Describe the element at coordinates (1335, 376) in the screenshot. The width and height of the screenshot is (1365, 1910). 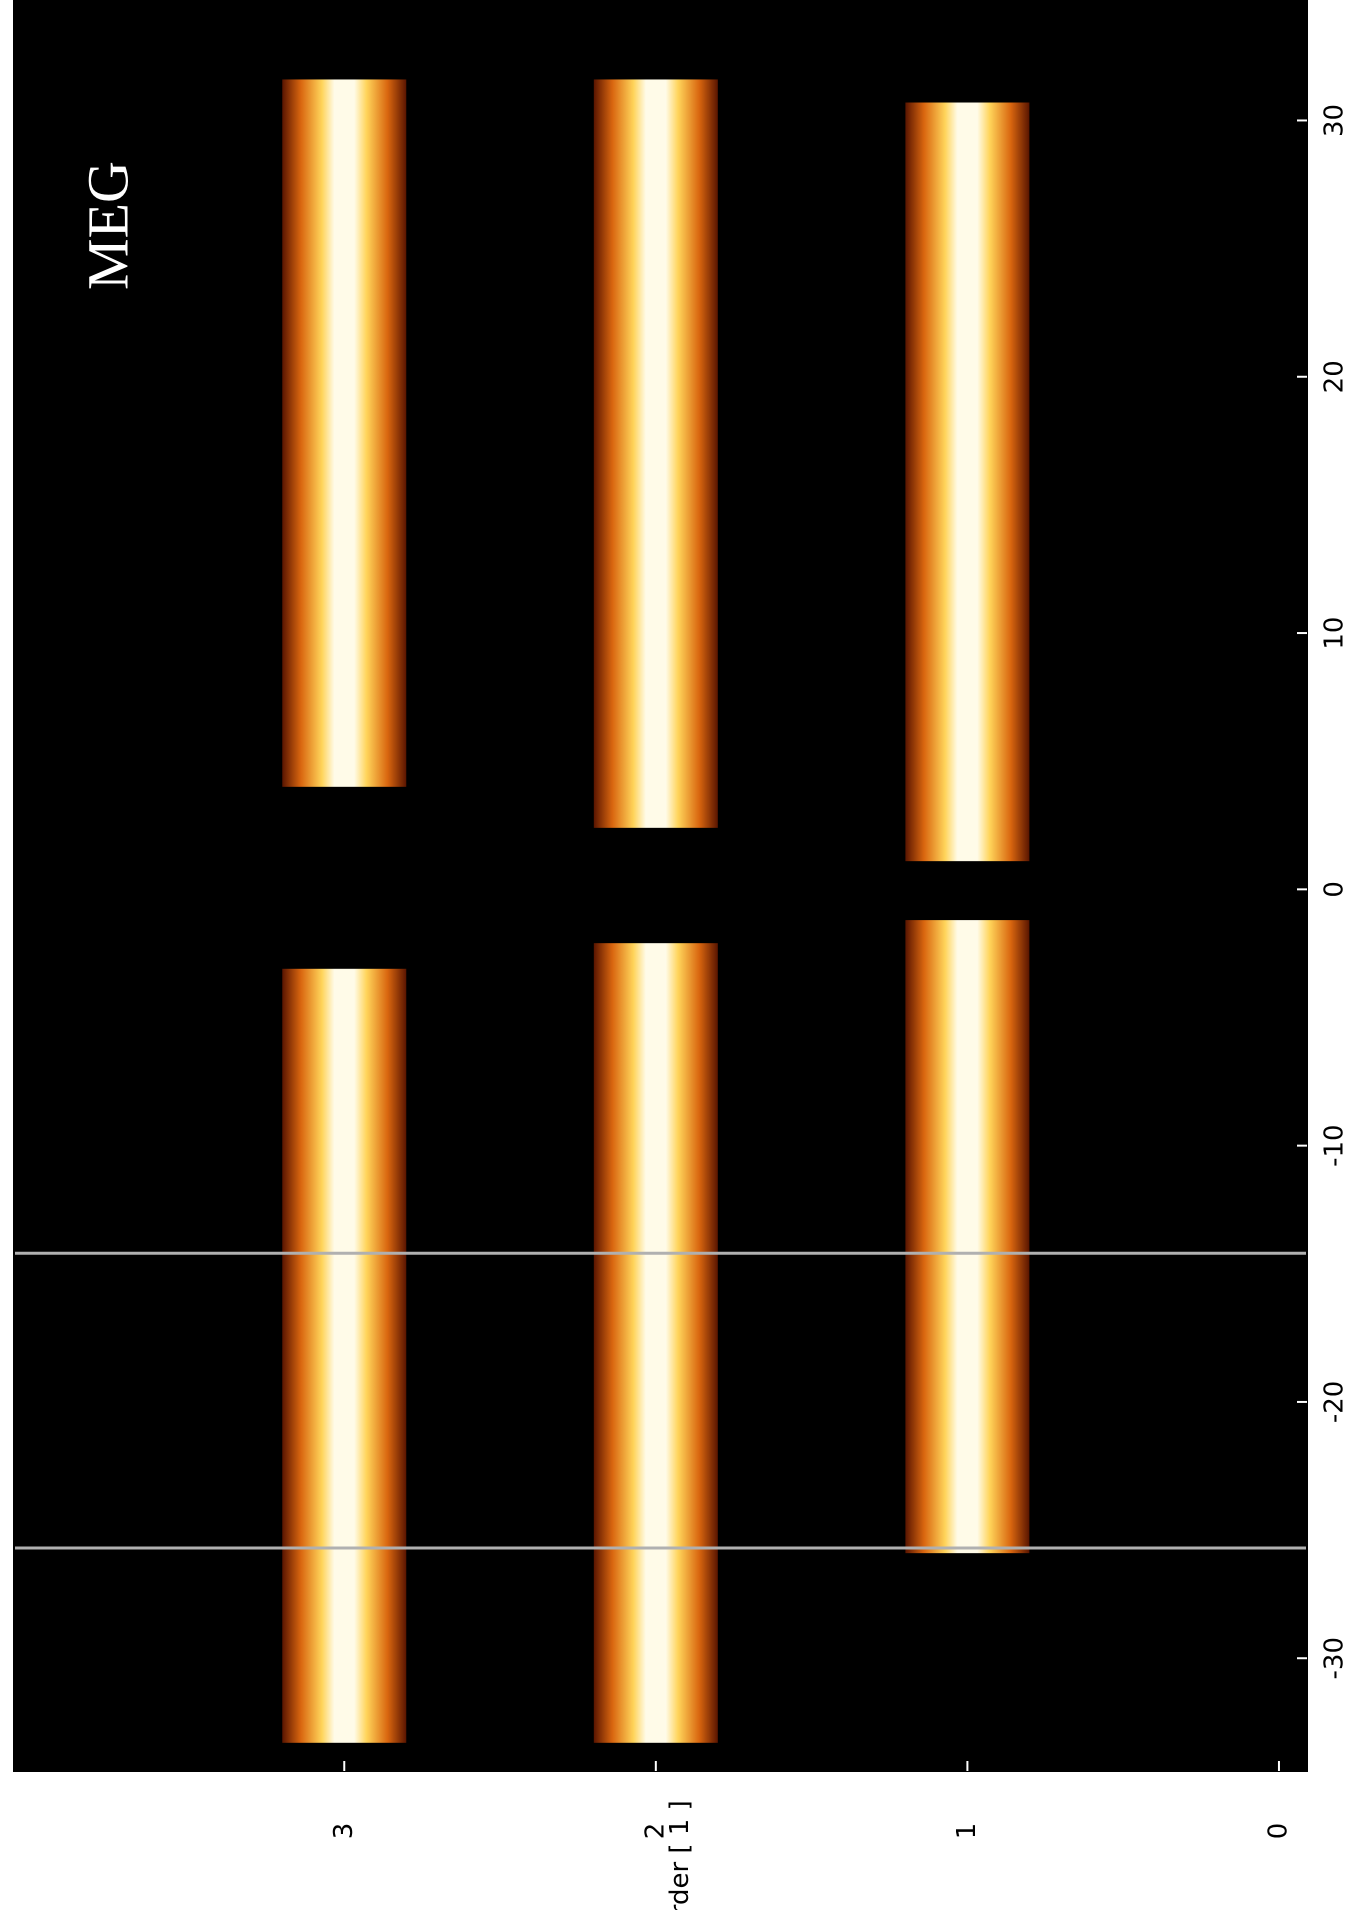
I see `x-tick-label: 20` at that location.